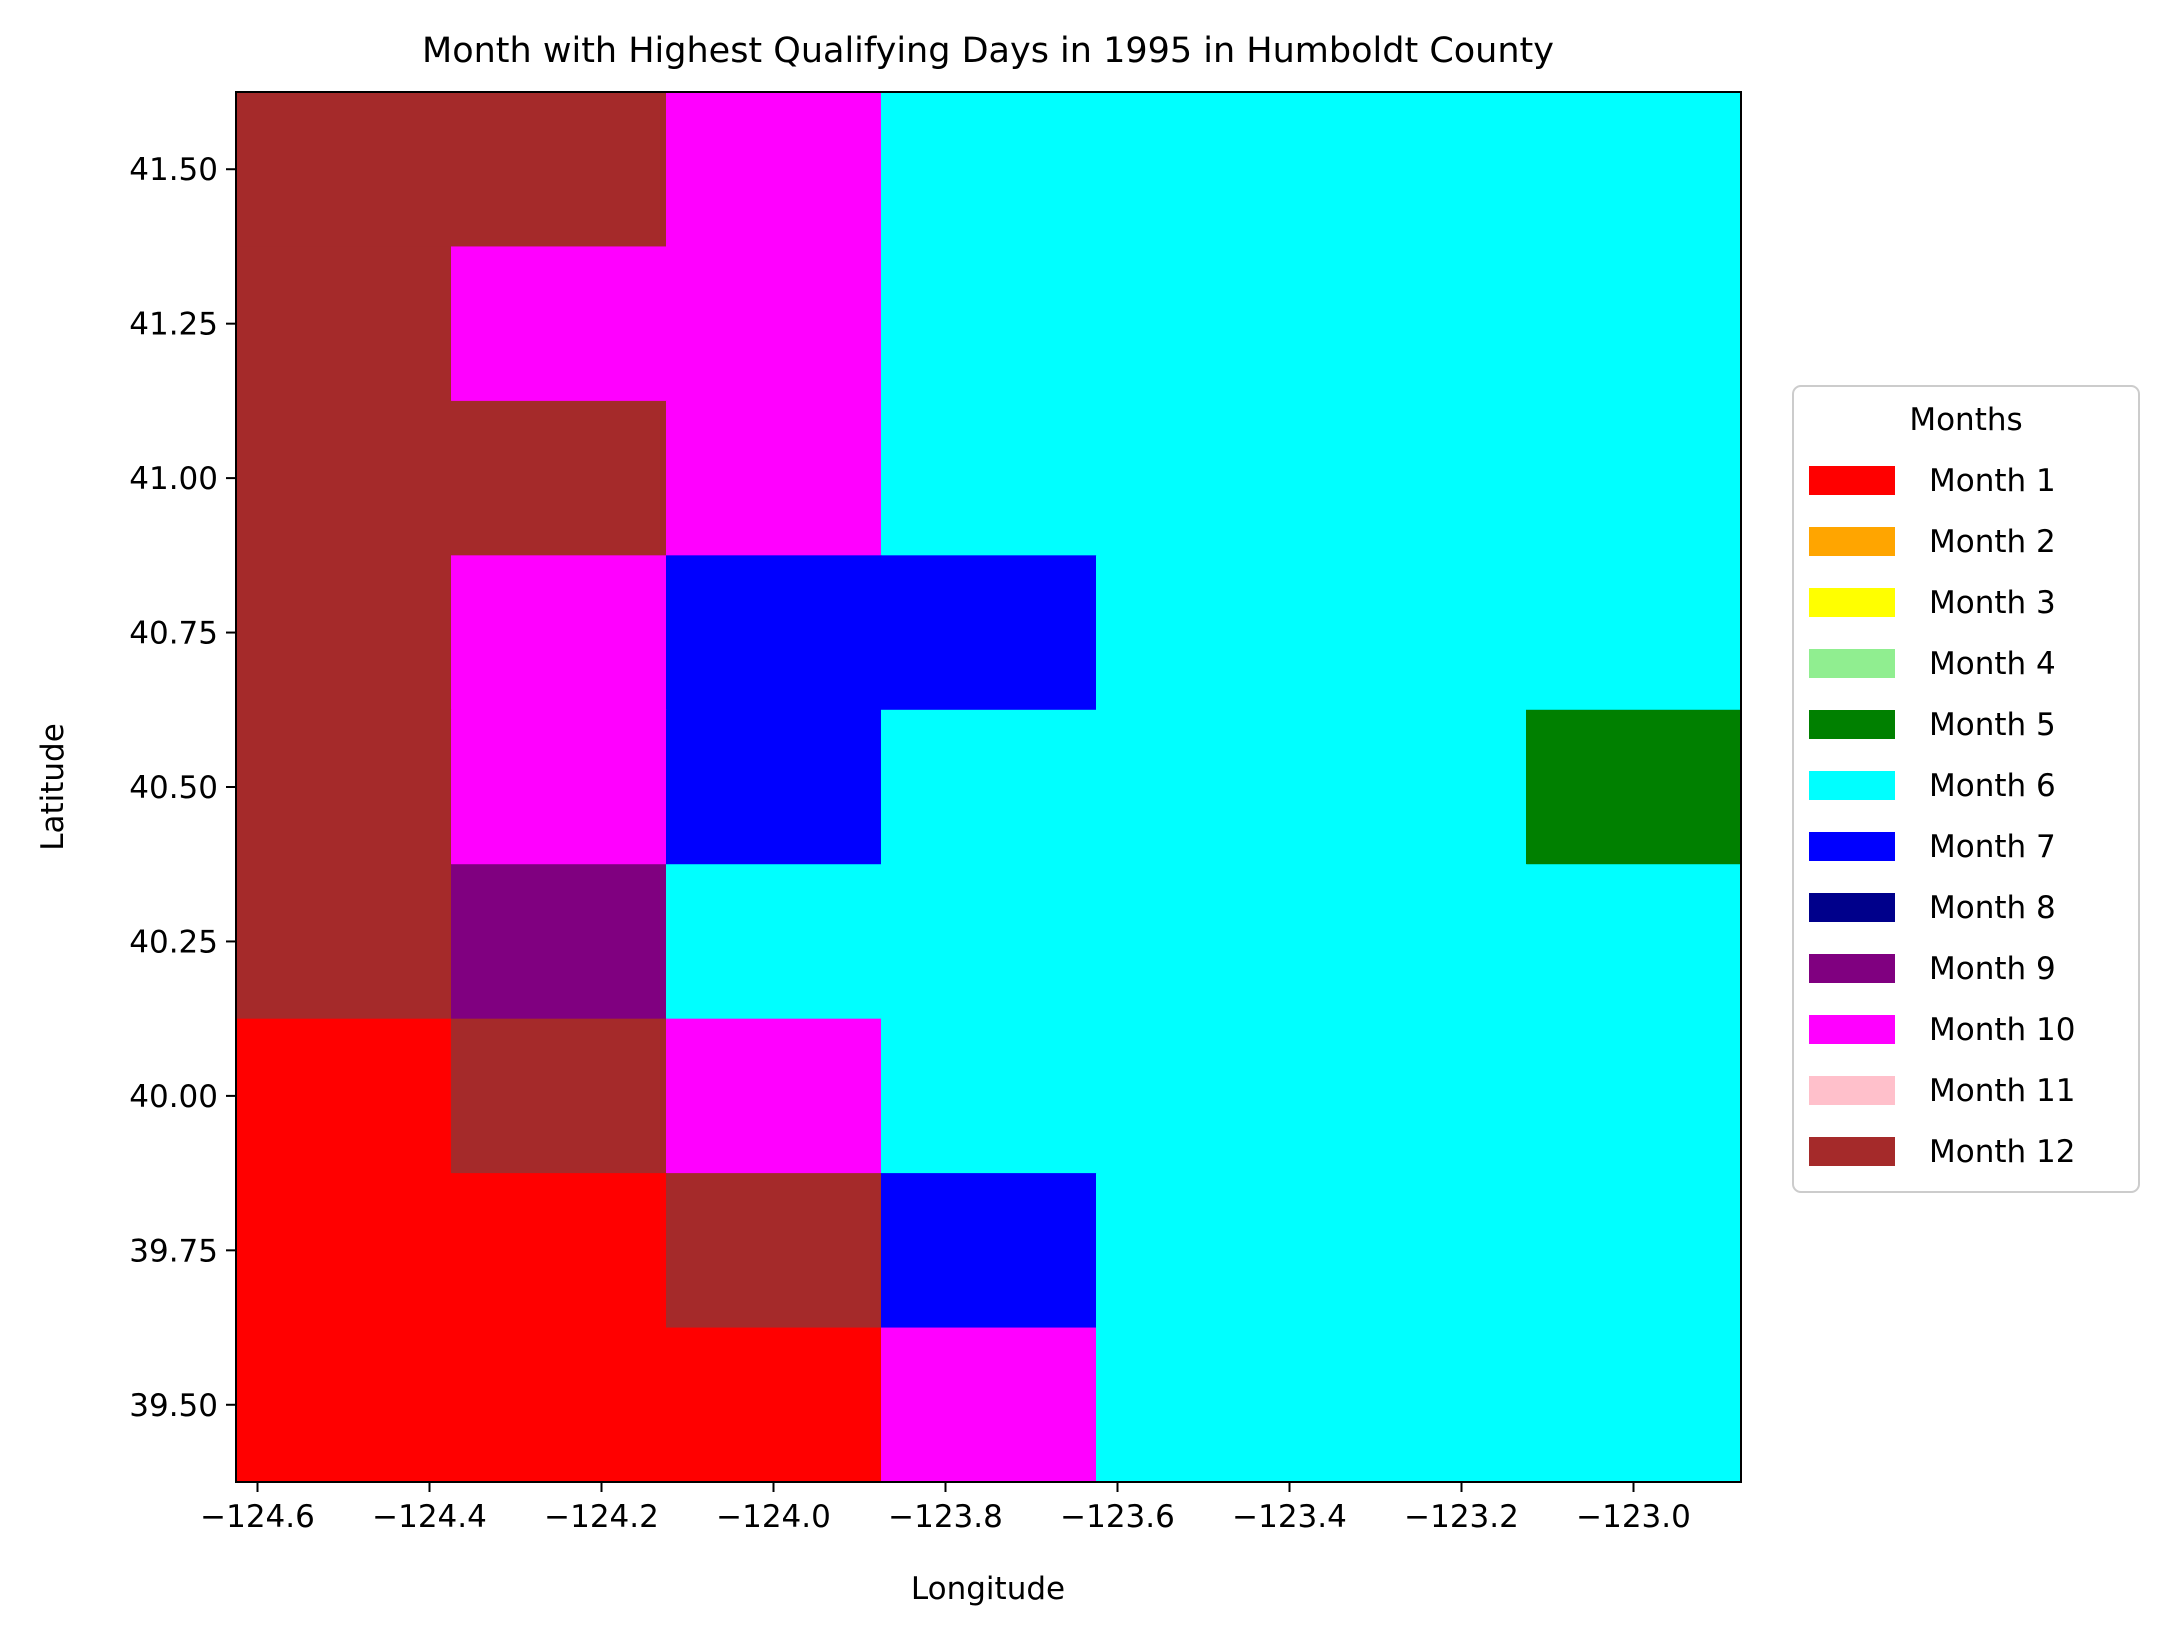 The image size is (2162, 1638). What do you see at coordinates (1992, 603) in the screenshot?
I see `legend-label: Month 3` at bounding box center [1992, 603].